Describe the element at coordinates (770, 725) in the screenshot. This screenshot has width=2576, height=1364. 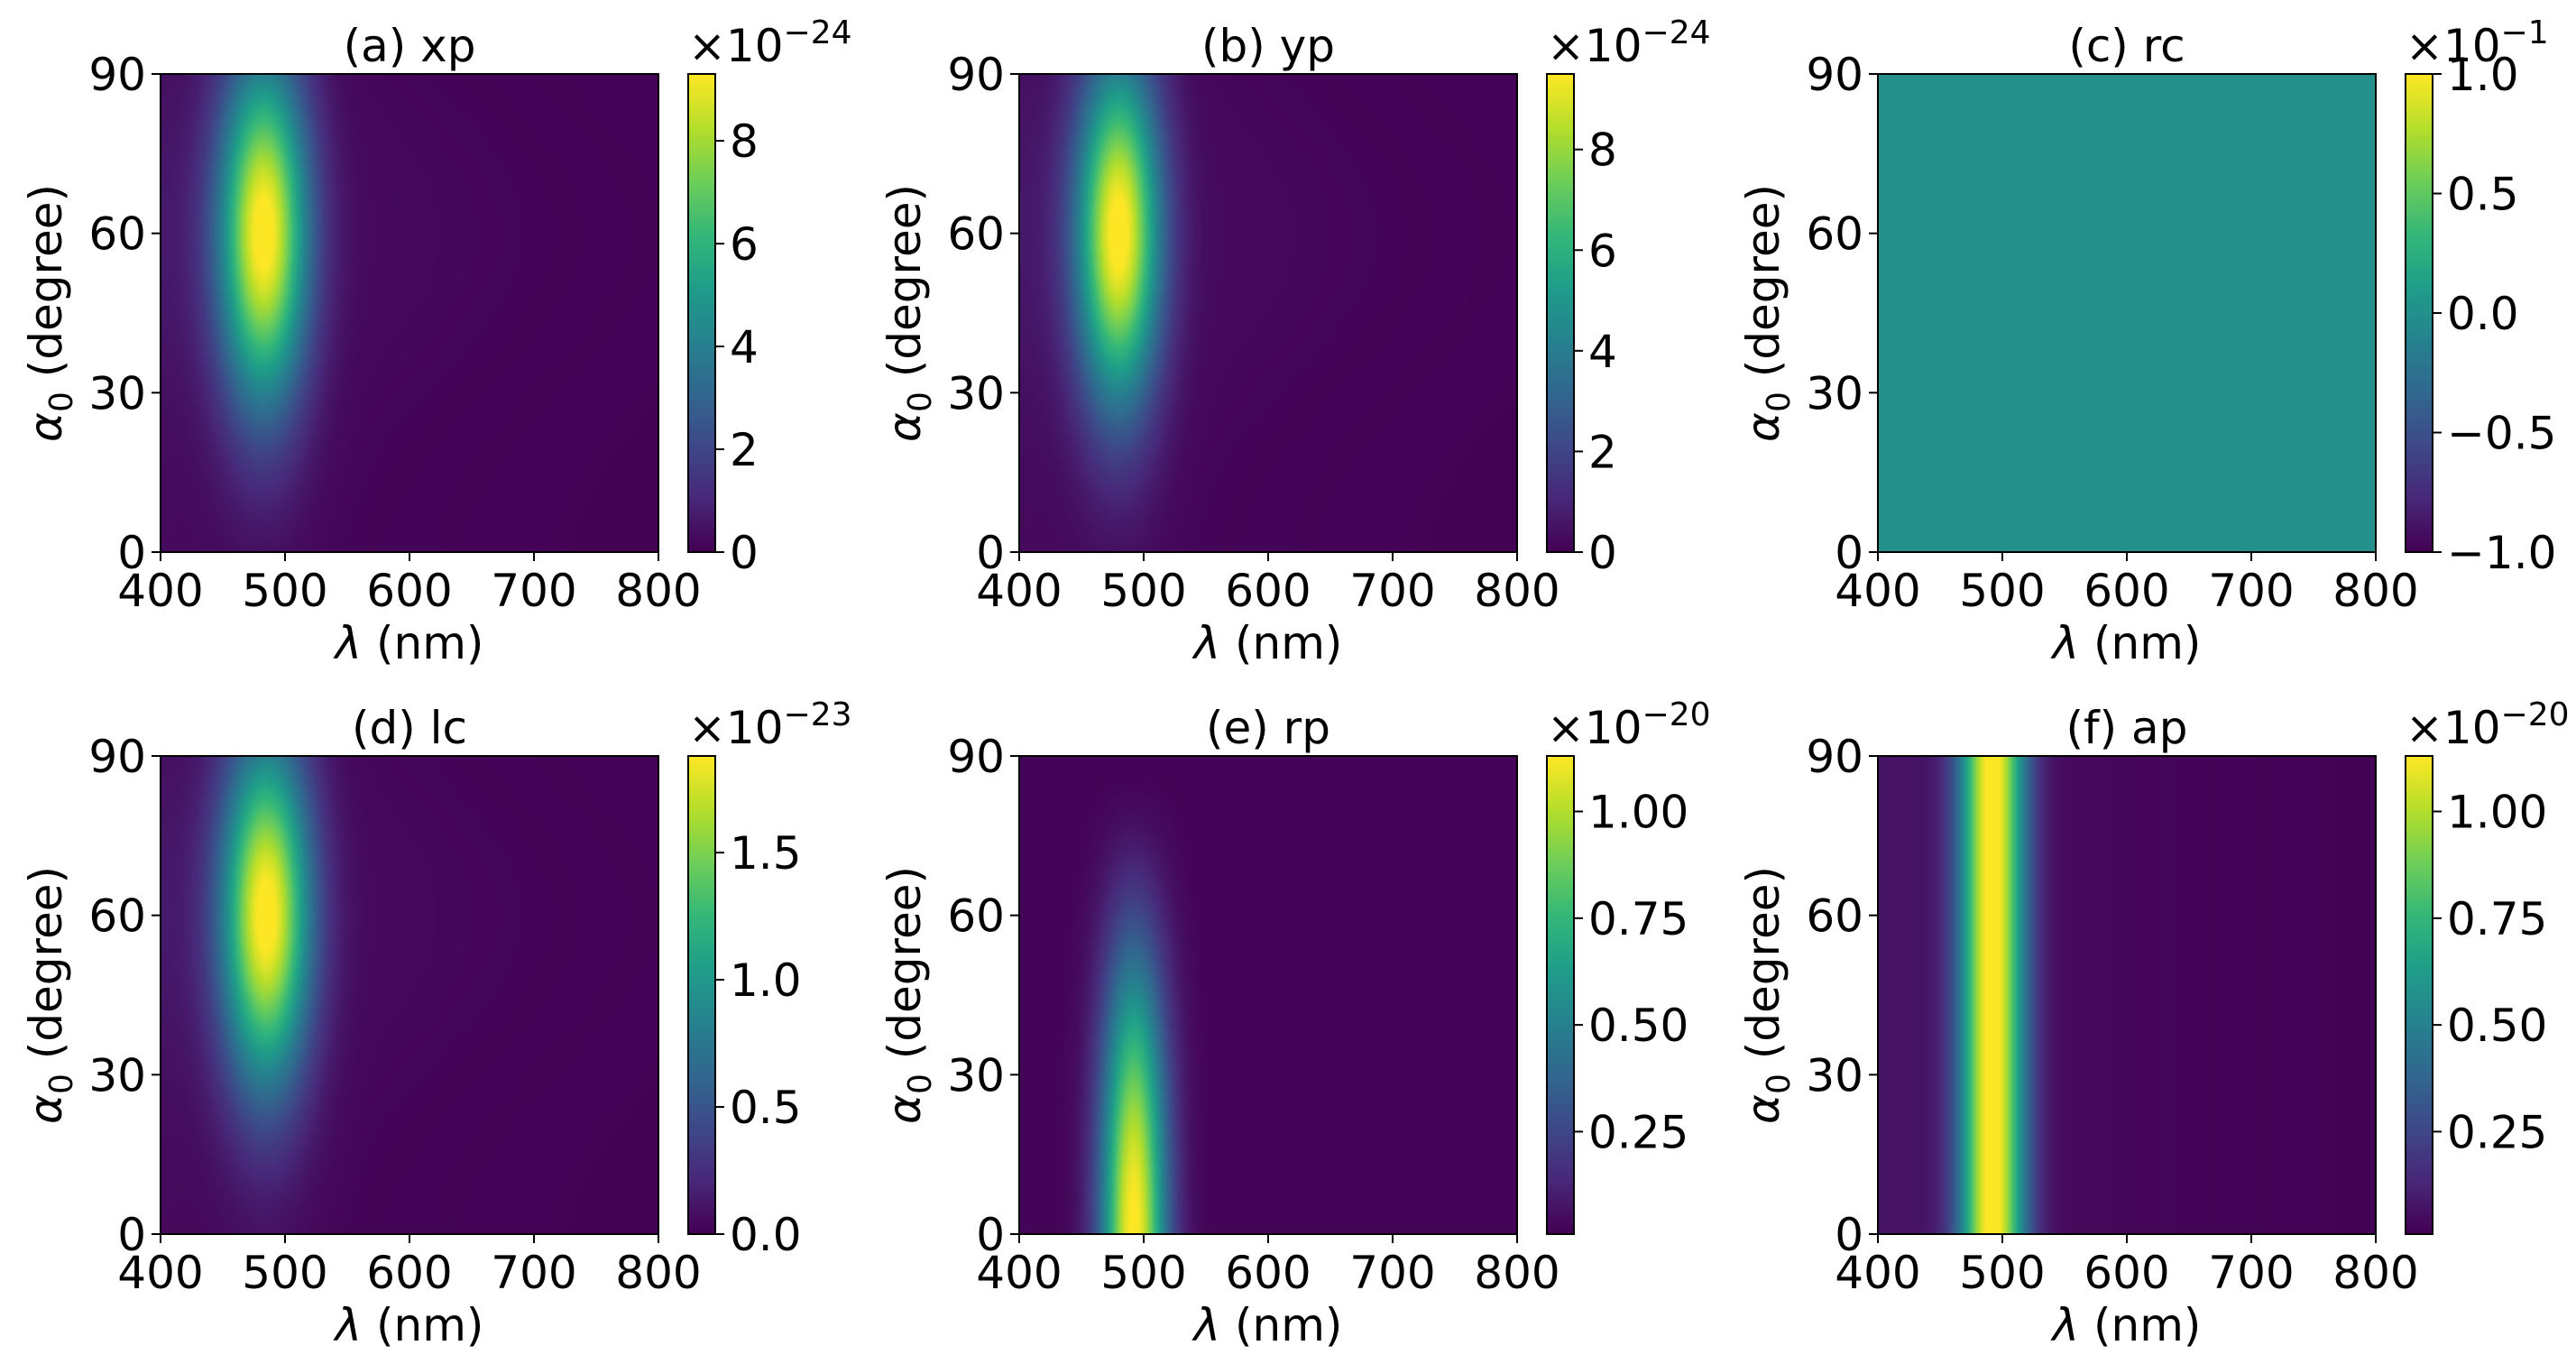
I see `colorbar-exponent: ×10⁻²³` at that location.